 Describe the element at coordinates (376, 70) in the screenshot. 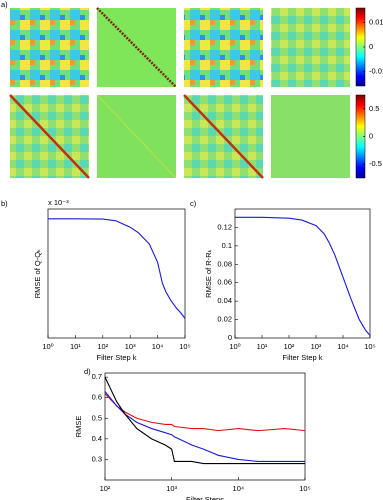

I see `colorbar-tick-label: -0.01` at that location.